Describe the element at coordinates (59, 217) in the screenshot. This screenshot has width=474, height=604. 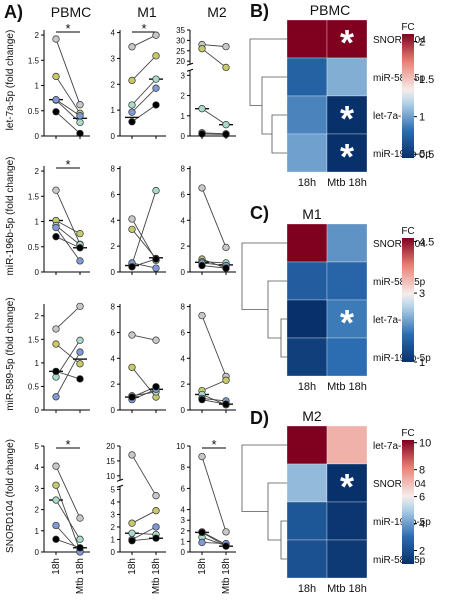
I see `scatter-panel-r1-c0: 0 0.5 1 1.5 2 *` at that location.